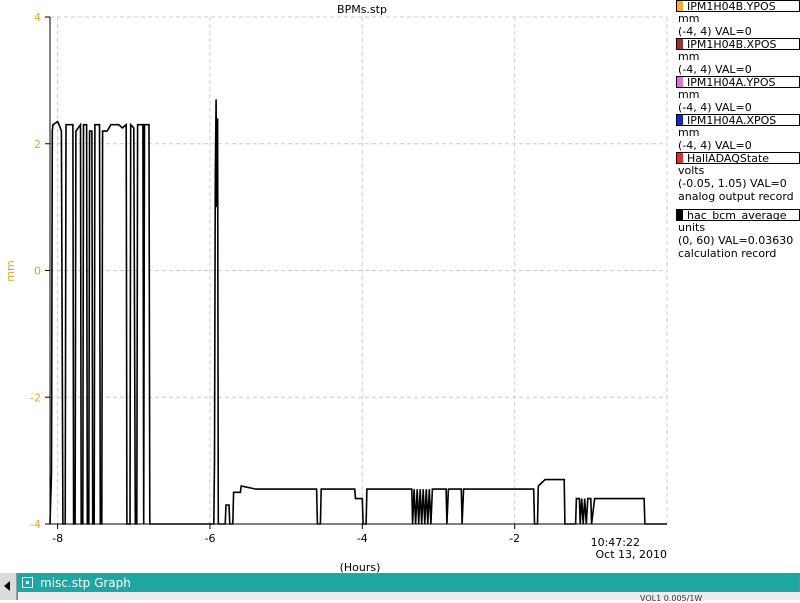 The height and width of the screenshot is (603, 800). I want to click on legend-item-name: hac_bcm_average, so click(738, 215).